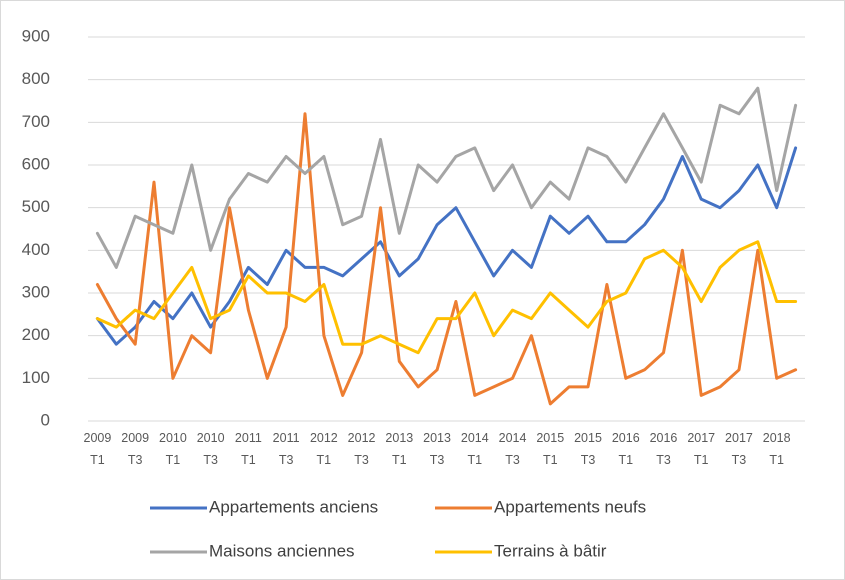 This screenshot has width=845, height=580. What do you see at coordinates (293, 506) in the screenshot?
I see `legend-label: Appartements anciens` at bounding box center [293, 506].